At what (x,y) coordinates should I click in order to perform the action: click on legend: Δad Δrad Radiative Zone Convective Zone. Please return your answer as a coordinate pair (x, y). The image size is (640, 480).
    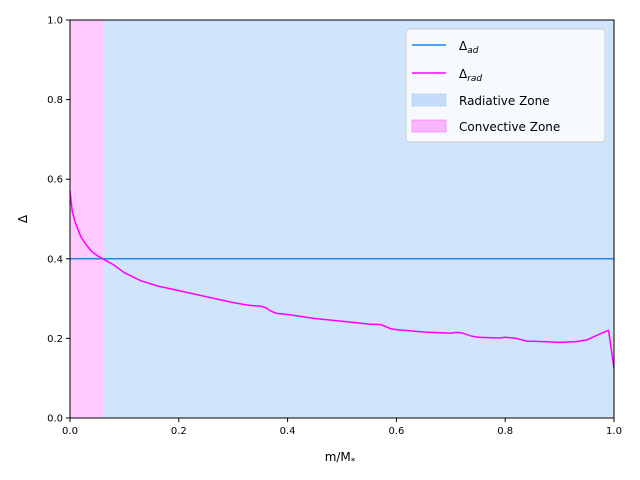
    Looking at the image, I should click on (505, 85).